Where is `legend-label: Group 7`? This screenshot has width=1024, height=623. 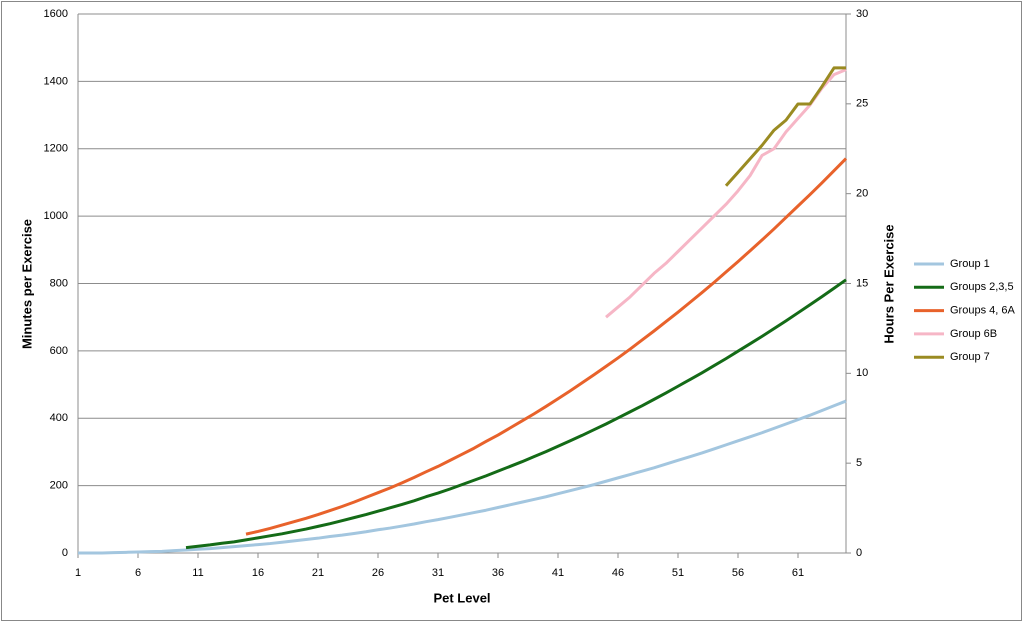 legend-label: Group 7 is located at coordinates (970, 357).